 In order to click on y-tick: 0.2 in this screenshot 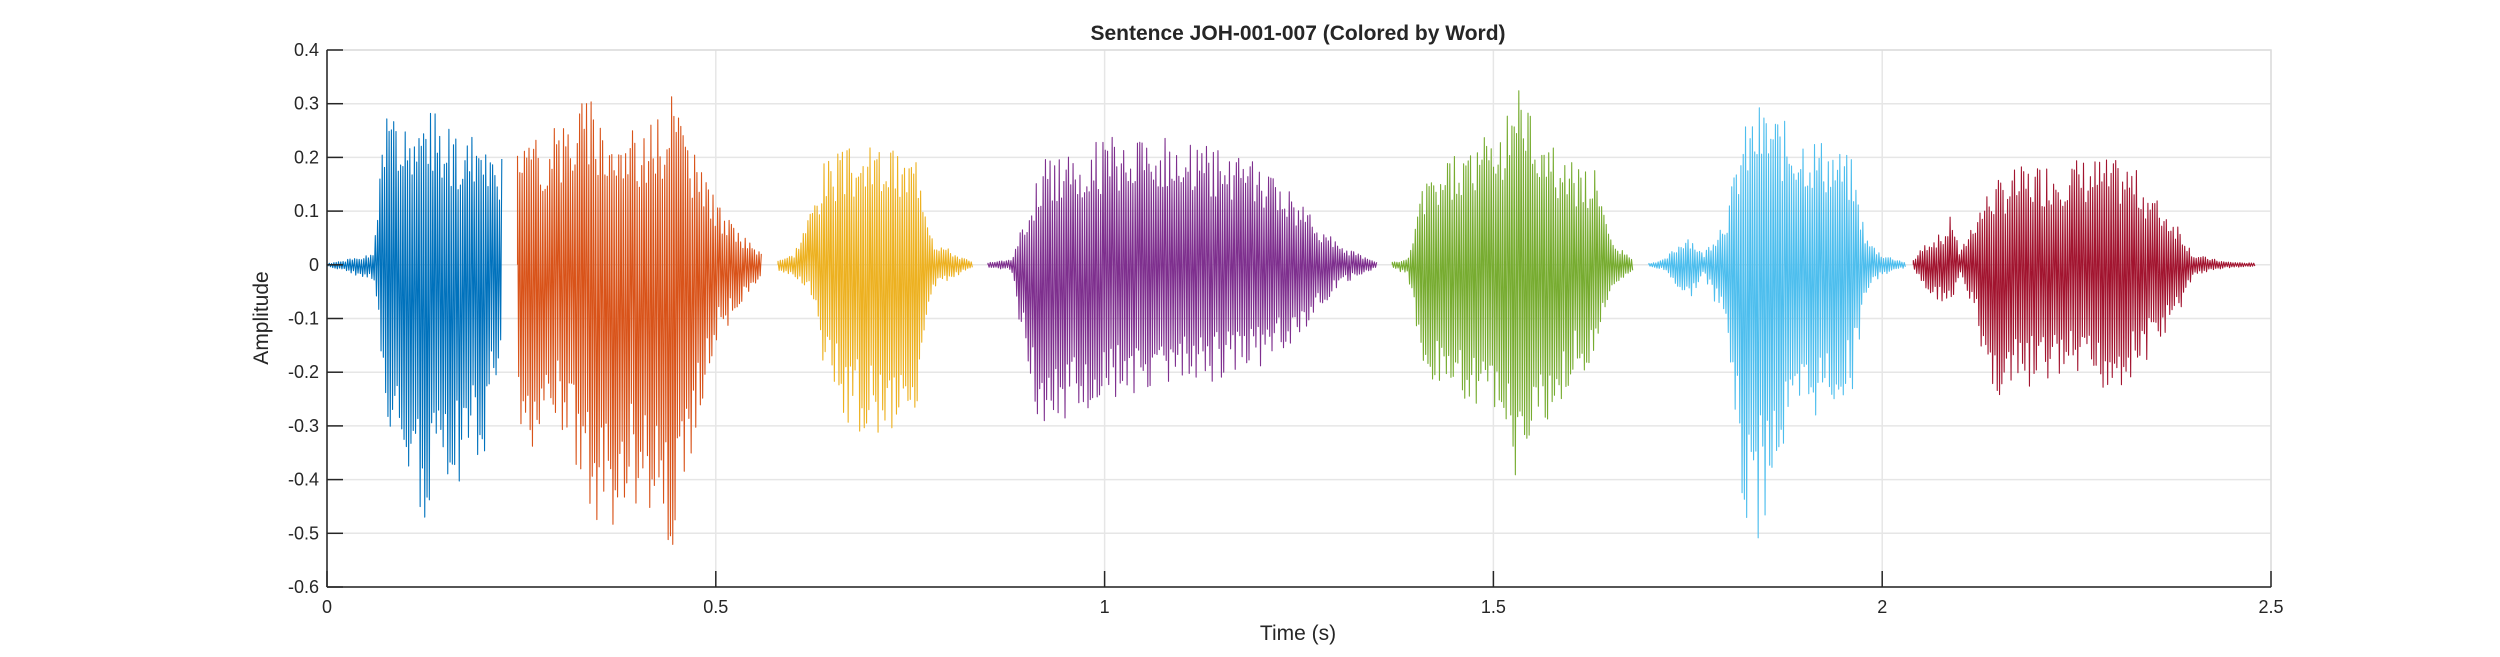, I will do `click(318, 157)`.